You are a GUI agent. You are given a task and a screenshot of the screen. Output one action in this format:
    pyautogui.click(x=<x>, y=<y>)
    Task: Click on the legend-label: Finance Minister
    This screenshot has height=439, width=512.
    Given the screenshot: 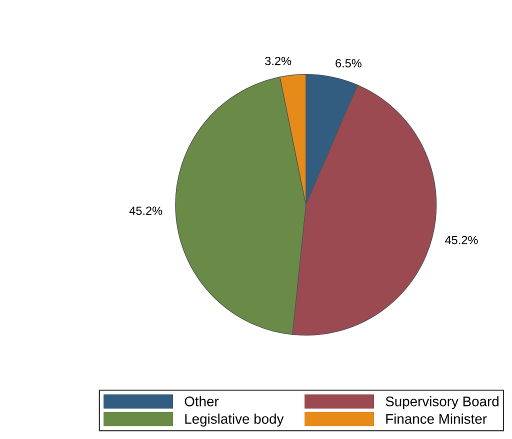 What is the action you would take?
    pyautogui.click(x=436, y=419)
    